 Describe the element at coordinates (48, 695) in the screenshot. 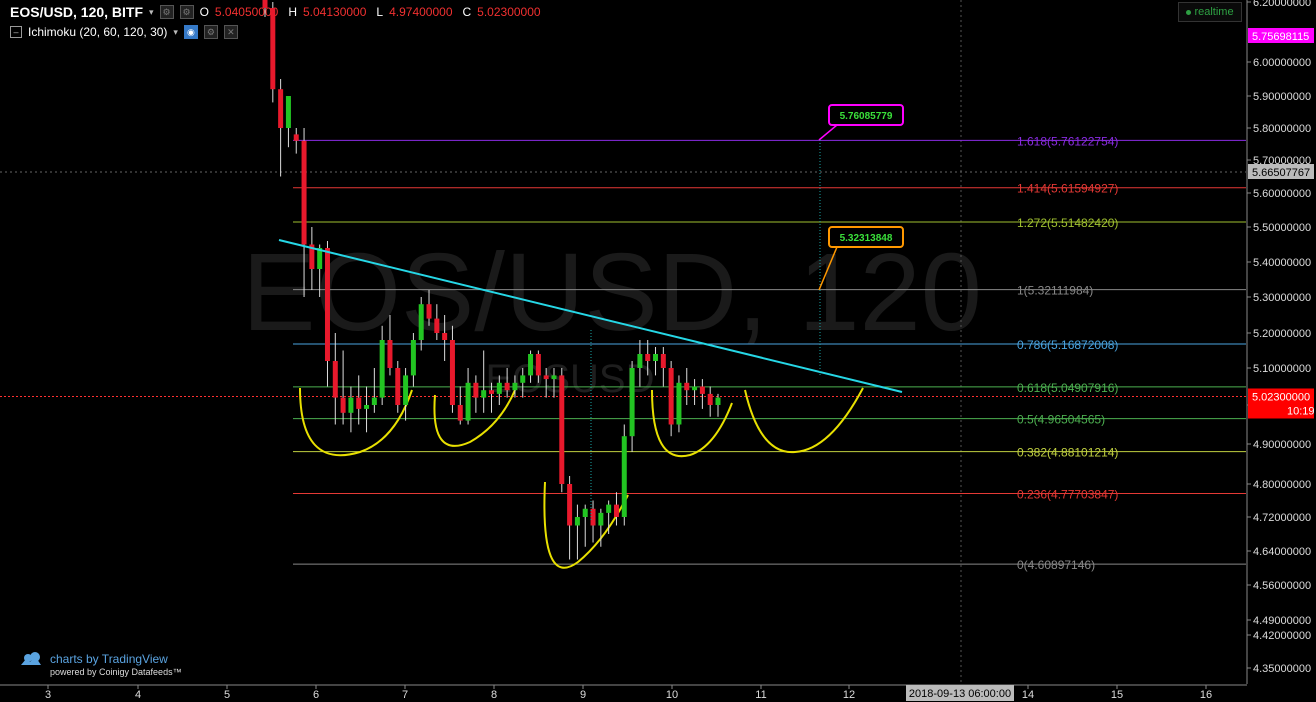

I see `x-tick-label: 3` at that location.